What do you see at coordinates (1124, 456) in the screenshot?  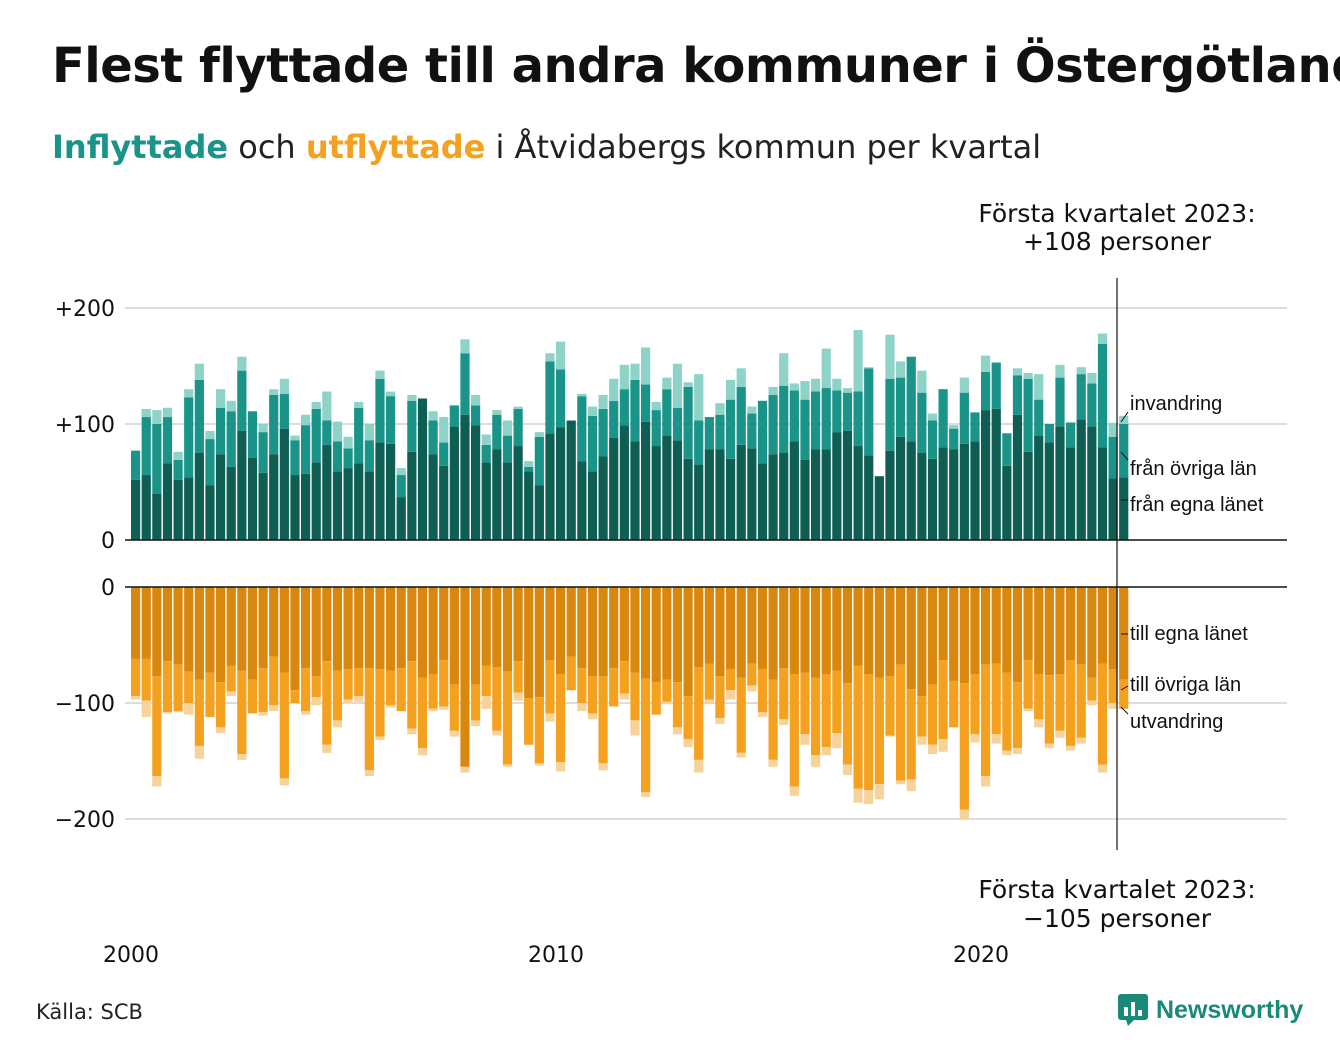 I see `label-leader-line` at bounding box center [1124, 456].